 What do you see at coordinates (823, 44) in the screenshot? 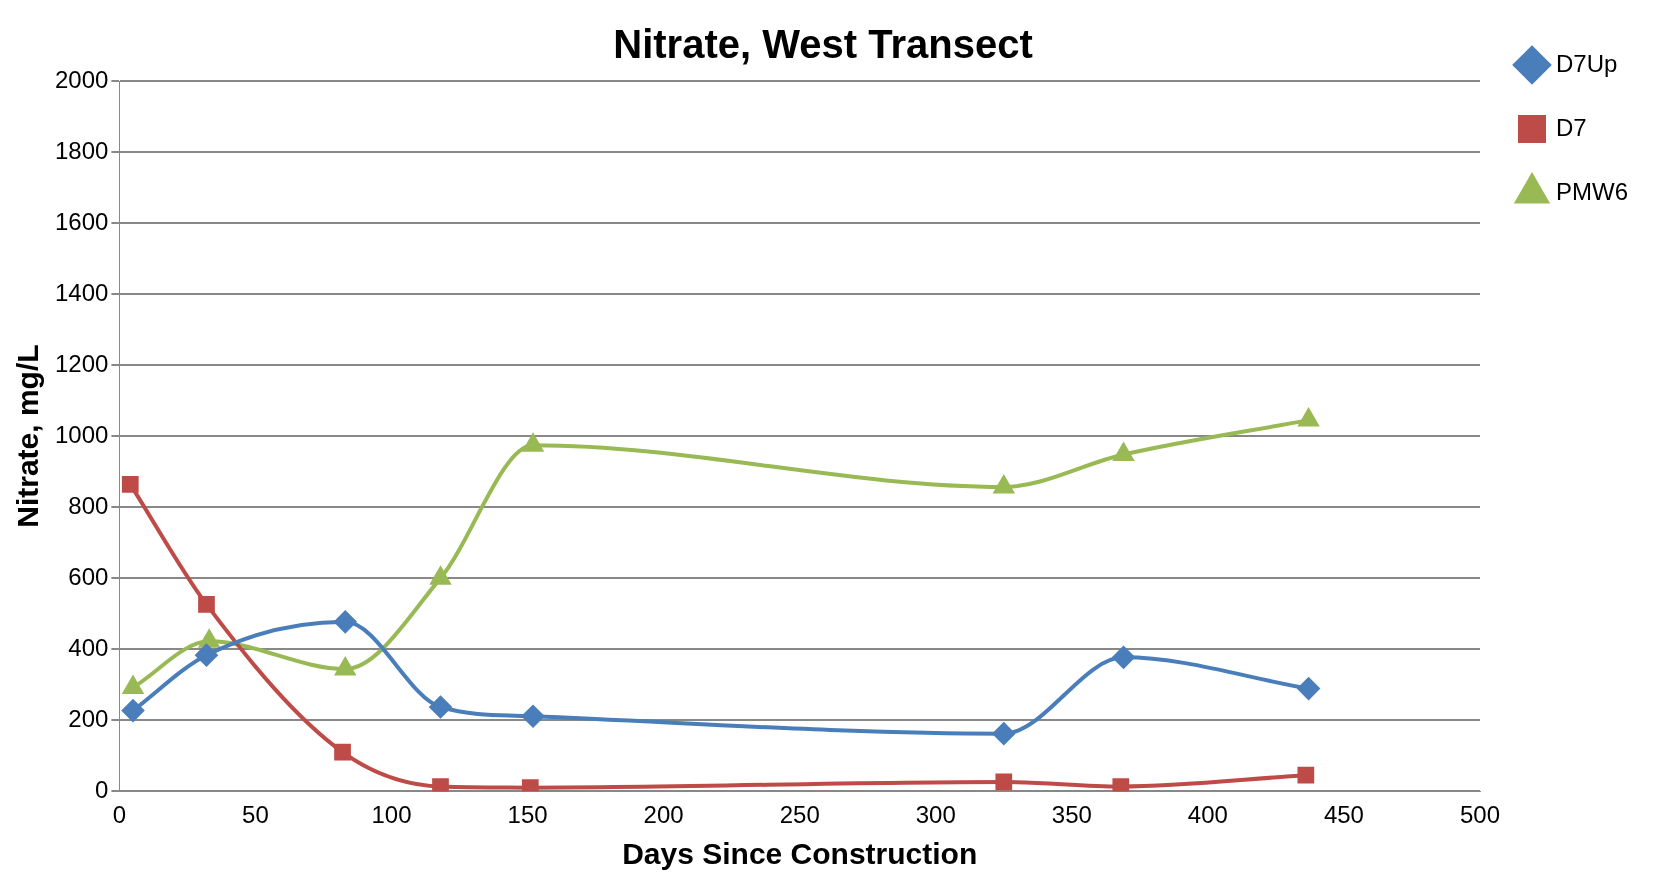
I see `chart-title: Nitrate, West Transect` at bounding box center [823, 44].